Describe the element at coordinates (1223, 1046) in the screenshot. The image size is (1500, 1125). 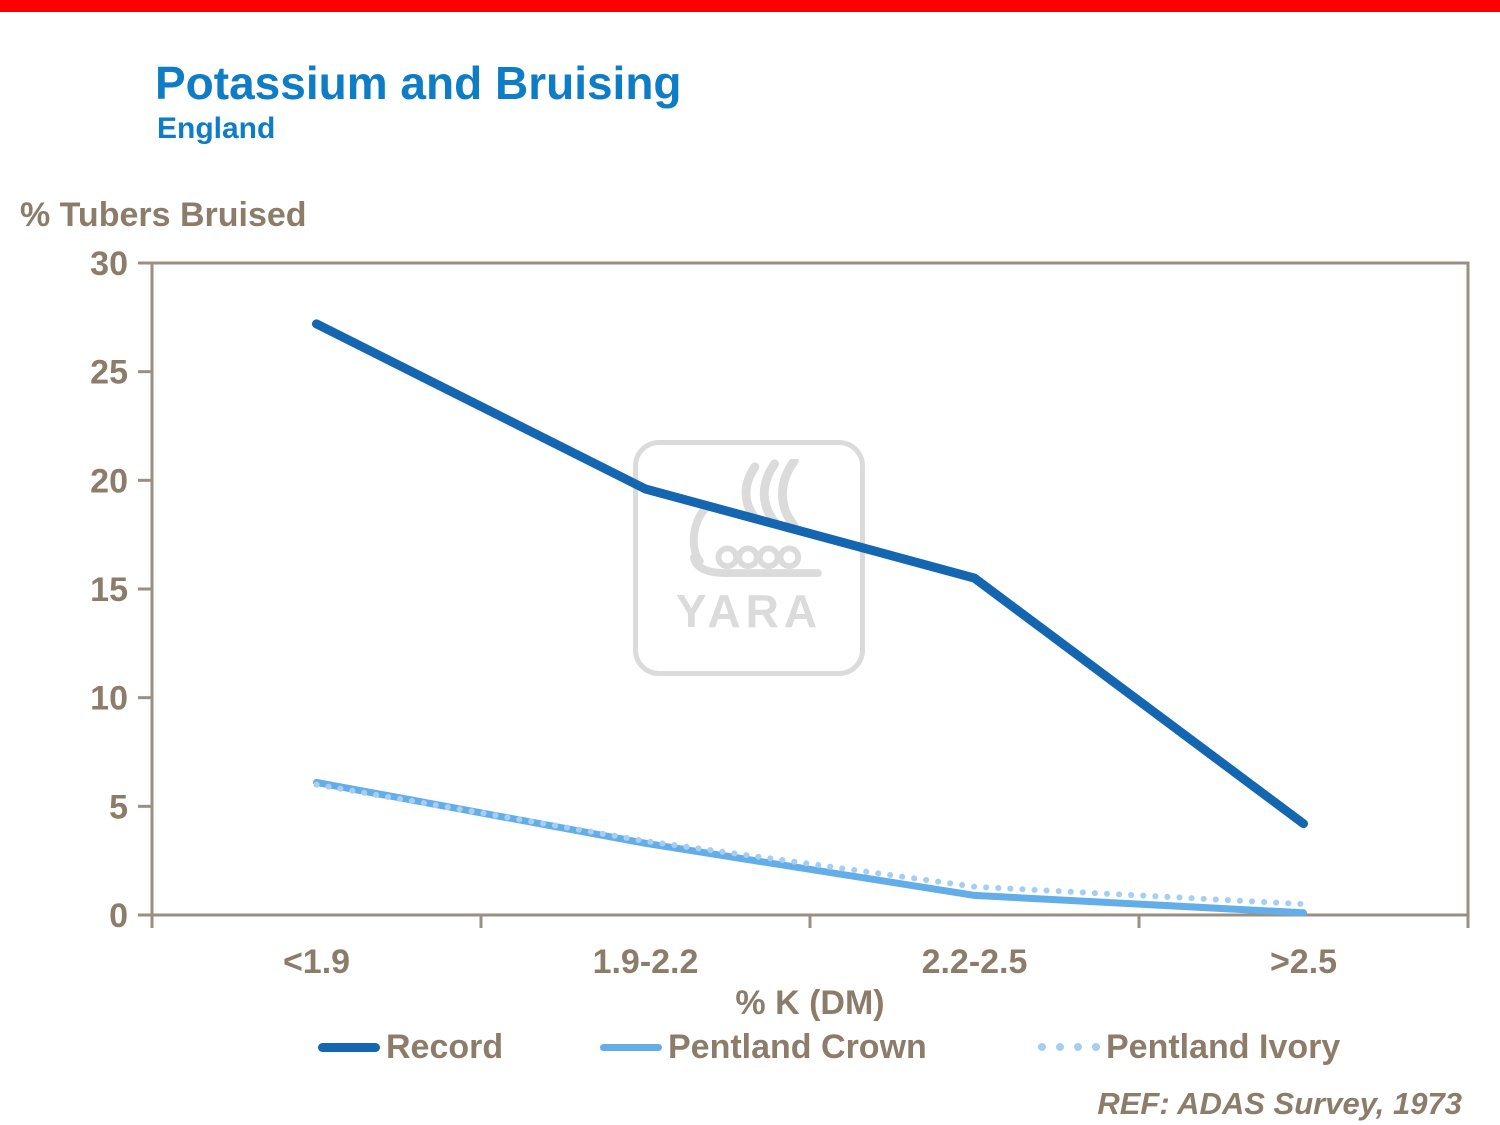
I see `legend-label: Pentland Ivory` at that location.